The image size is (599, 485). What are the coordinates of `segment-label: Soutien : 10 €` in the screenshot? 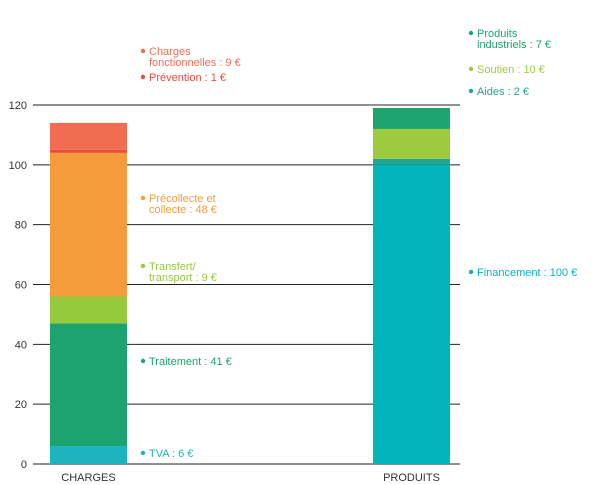 It's located at (511, 70).